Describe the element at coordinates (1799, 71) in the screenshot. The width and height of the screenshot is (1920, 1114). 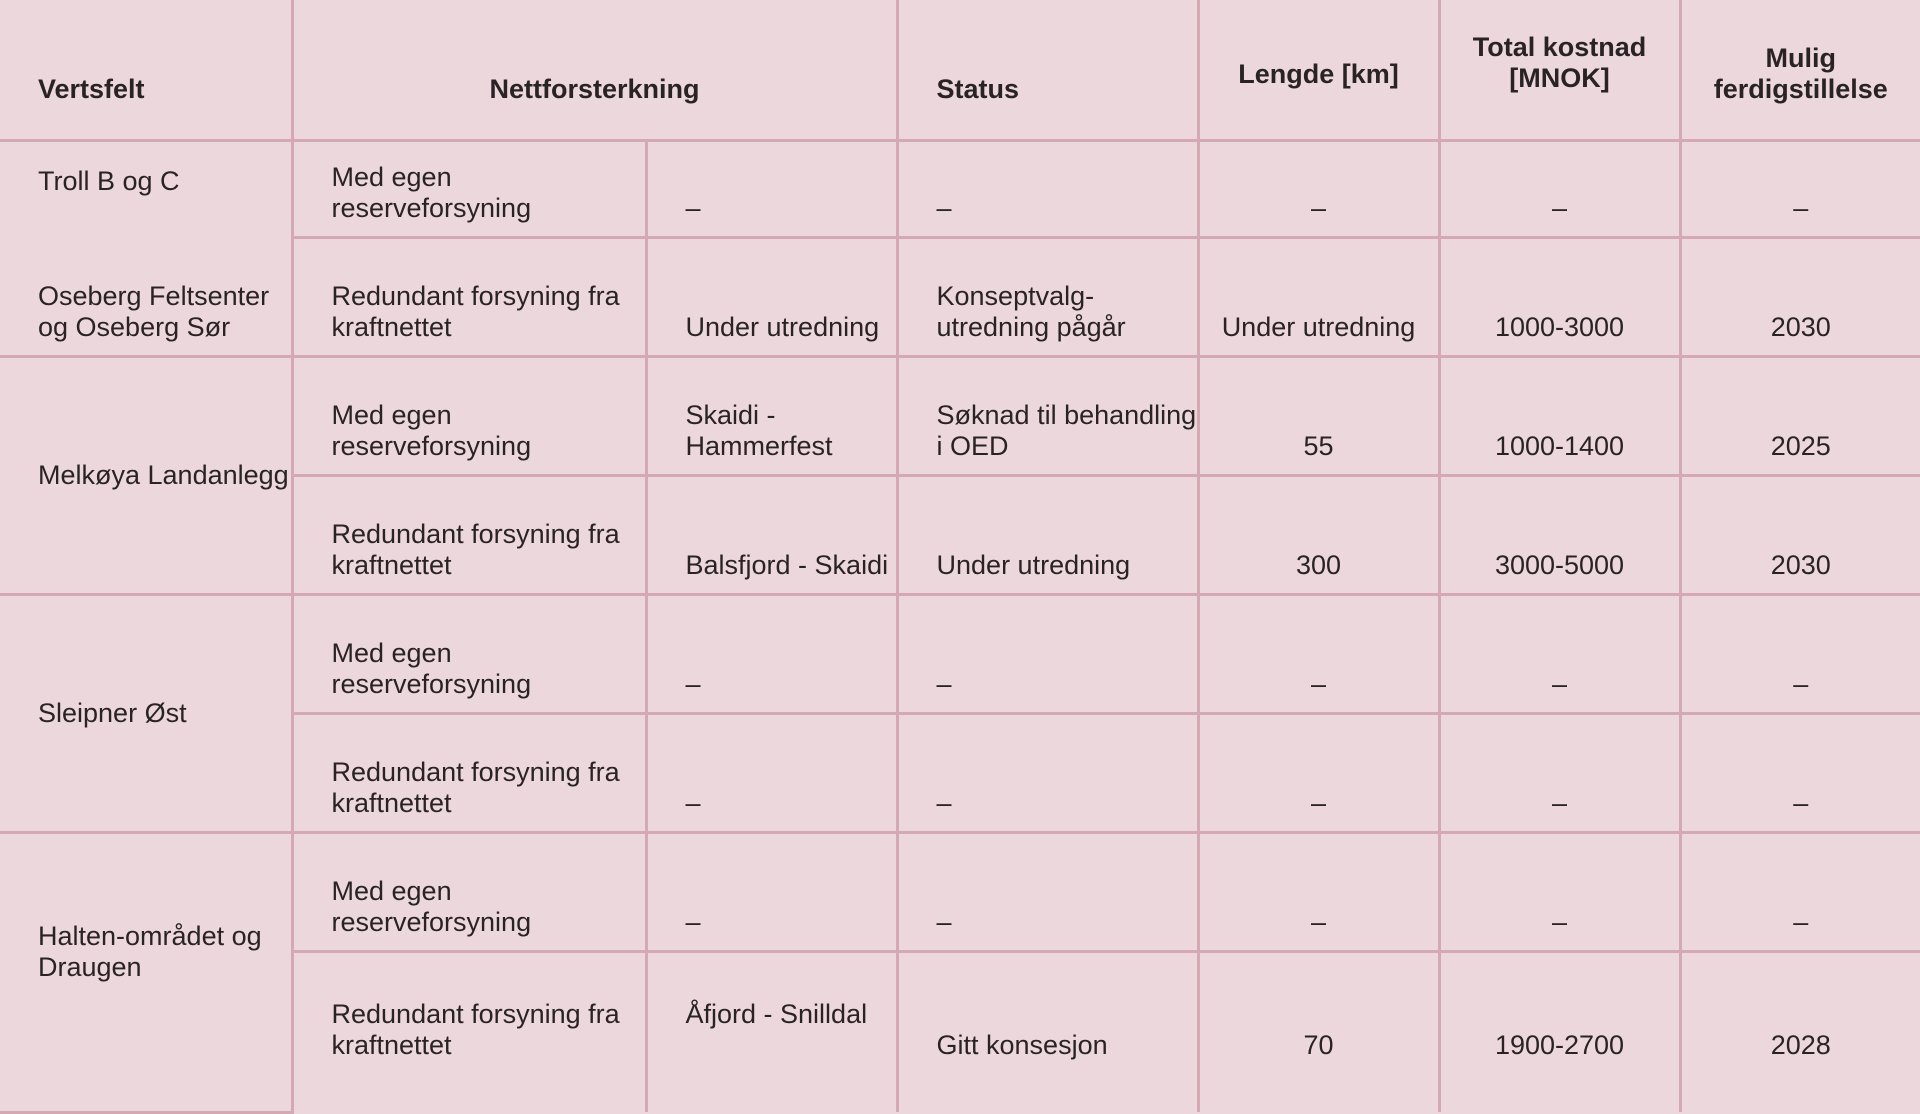
I see `header-ferdig: Mulig ferdigstillelse` at that location.